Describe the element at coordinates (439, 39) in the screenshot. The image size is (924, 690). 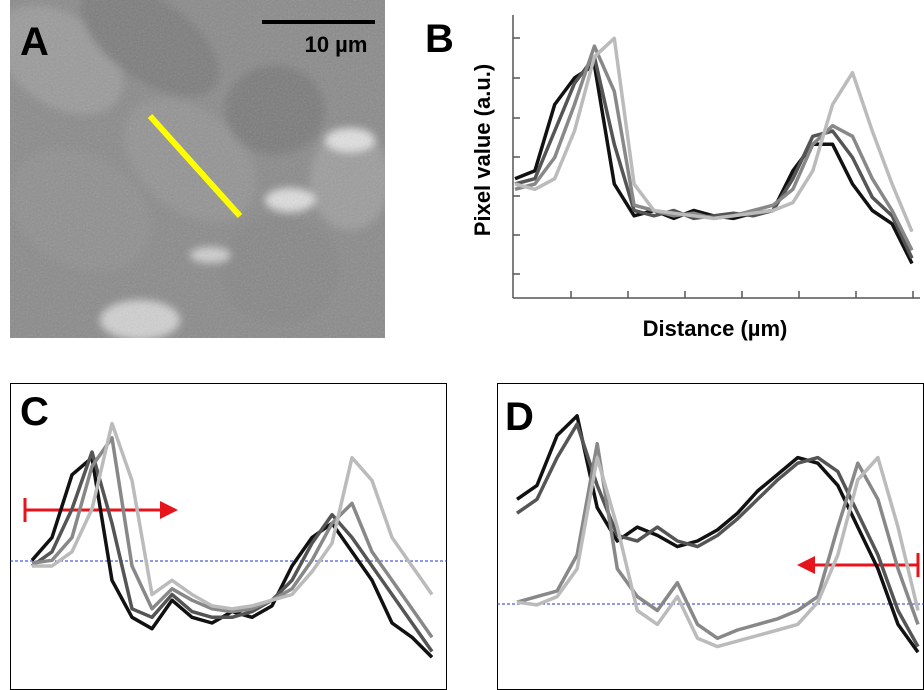
I see `panel-label: B` at that location.